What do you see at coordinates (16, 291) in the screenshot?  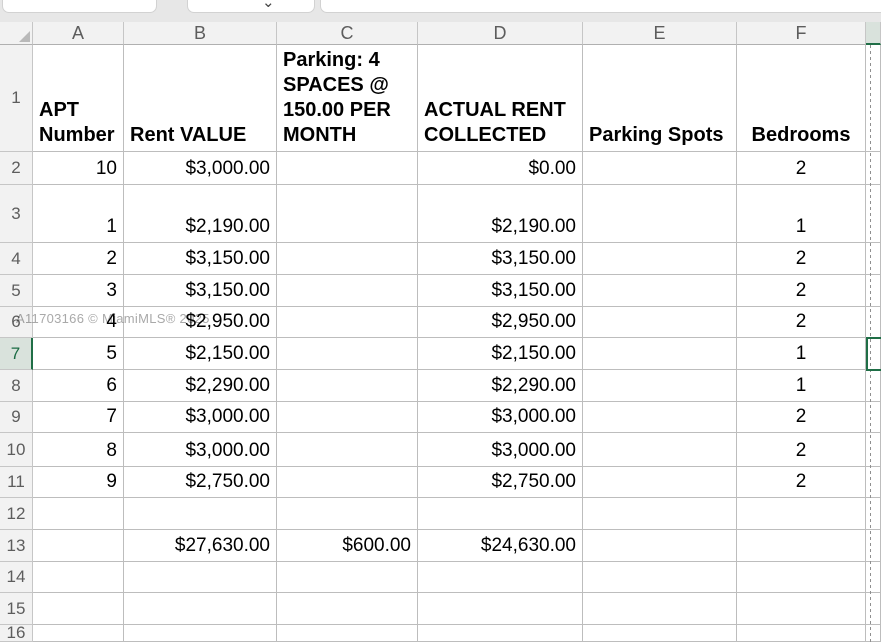 I see `row-header-5: 5` at bounding box center [16, 291].